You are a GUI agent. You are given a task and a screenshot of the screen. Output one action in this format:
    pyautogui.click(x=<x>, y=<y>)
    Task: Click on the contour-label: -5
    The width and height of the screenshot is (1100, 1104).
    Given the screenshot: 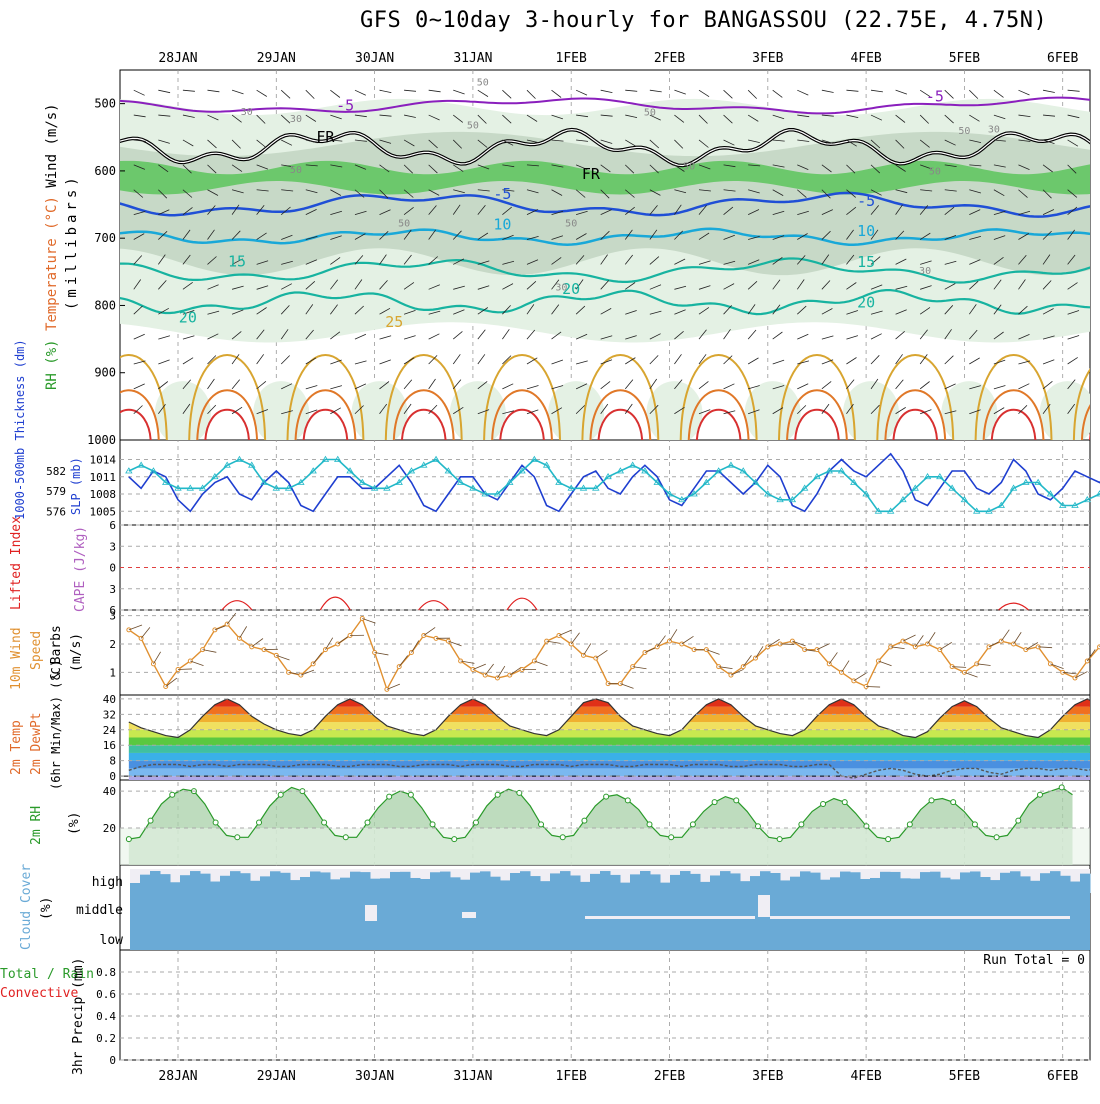 What is the action you would take?
    pyautogui.click(x=502, y=194)
    